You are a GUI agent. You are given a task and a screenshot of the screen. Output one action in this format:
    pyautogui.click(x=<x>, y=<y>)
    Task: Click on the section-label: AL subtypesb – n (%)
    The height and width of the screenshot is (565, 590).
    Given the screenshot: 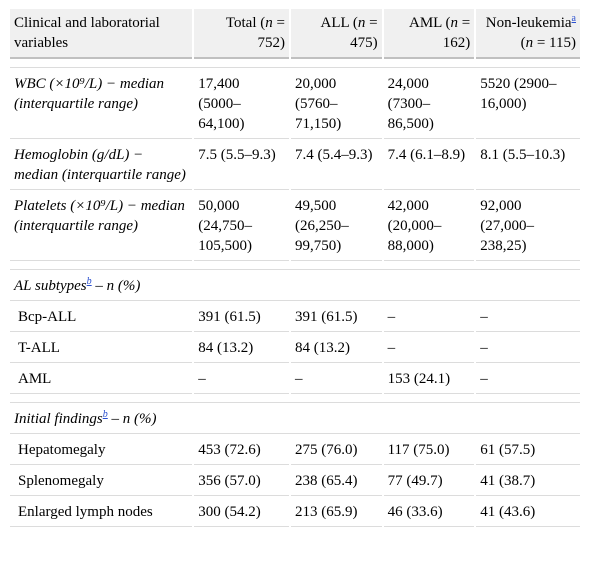 What is the action you would take?
    pyautogui.click(x=295, y=286)
    